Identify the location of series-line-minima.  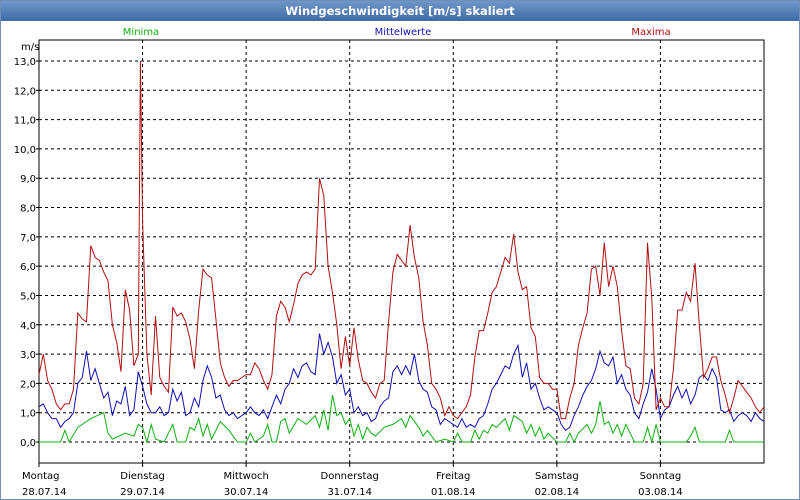
(401, 419).